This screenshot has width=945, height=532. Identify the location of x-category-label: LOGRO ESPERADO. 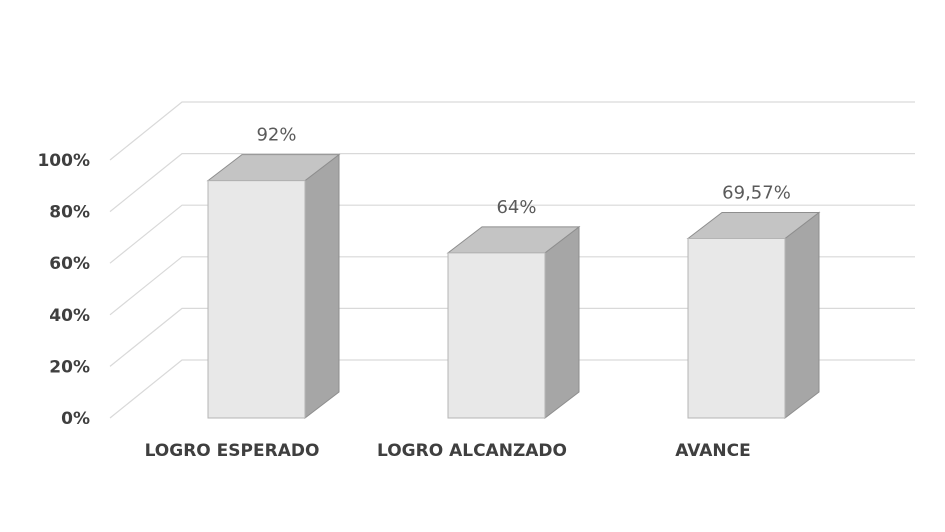
(232, 451).